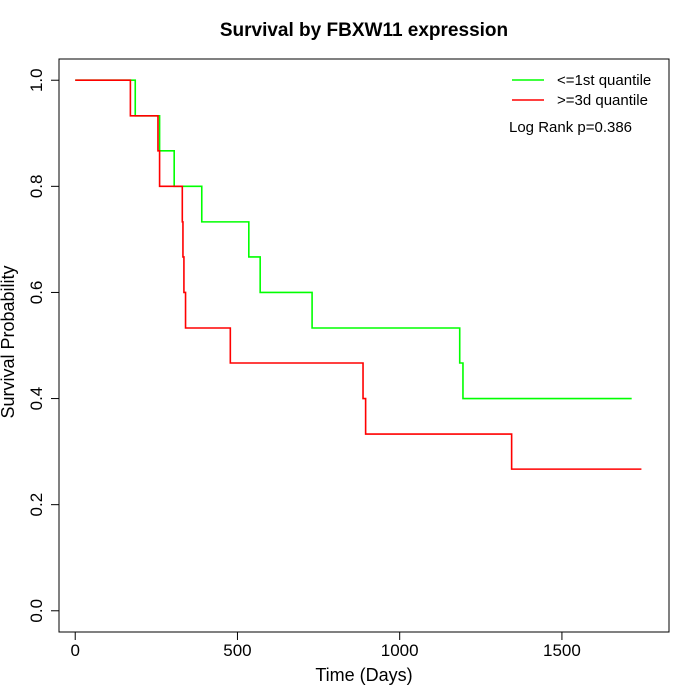  What do you see at coordinates (36, 187) in the screenshot?
I see `y-tick-label: 0.8` at bounding box center [36, 187].